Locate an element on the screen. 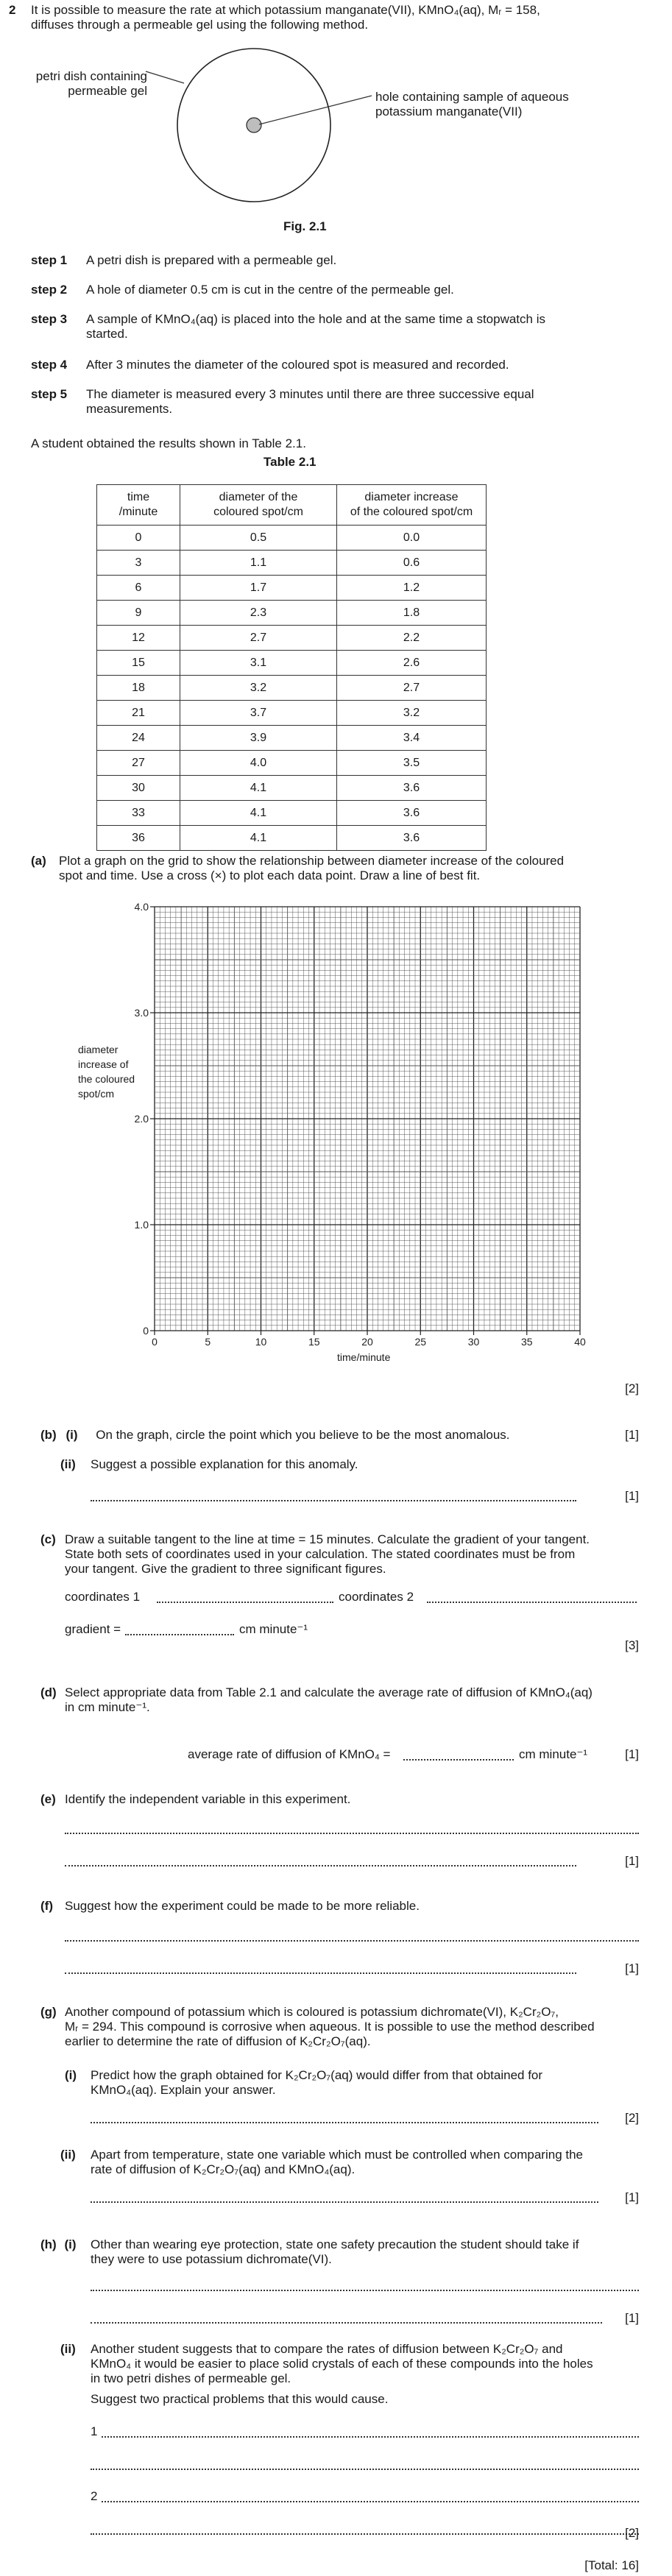 This screenshot has height=2576, width=672. part-d-marks: [1] is located at coordinates (632, 1754).